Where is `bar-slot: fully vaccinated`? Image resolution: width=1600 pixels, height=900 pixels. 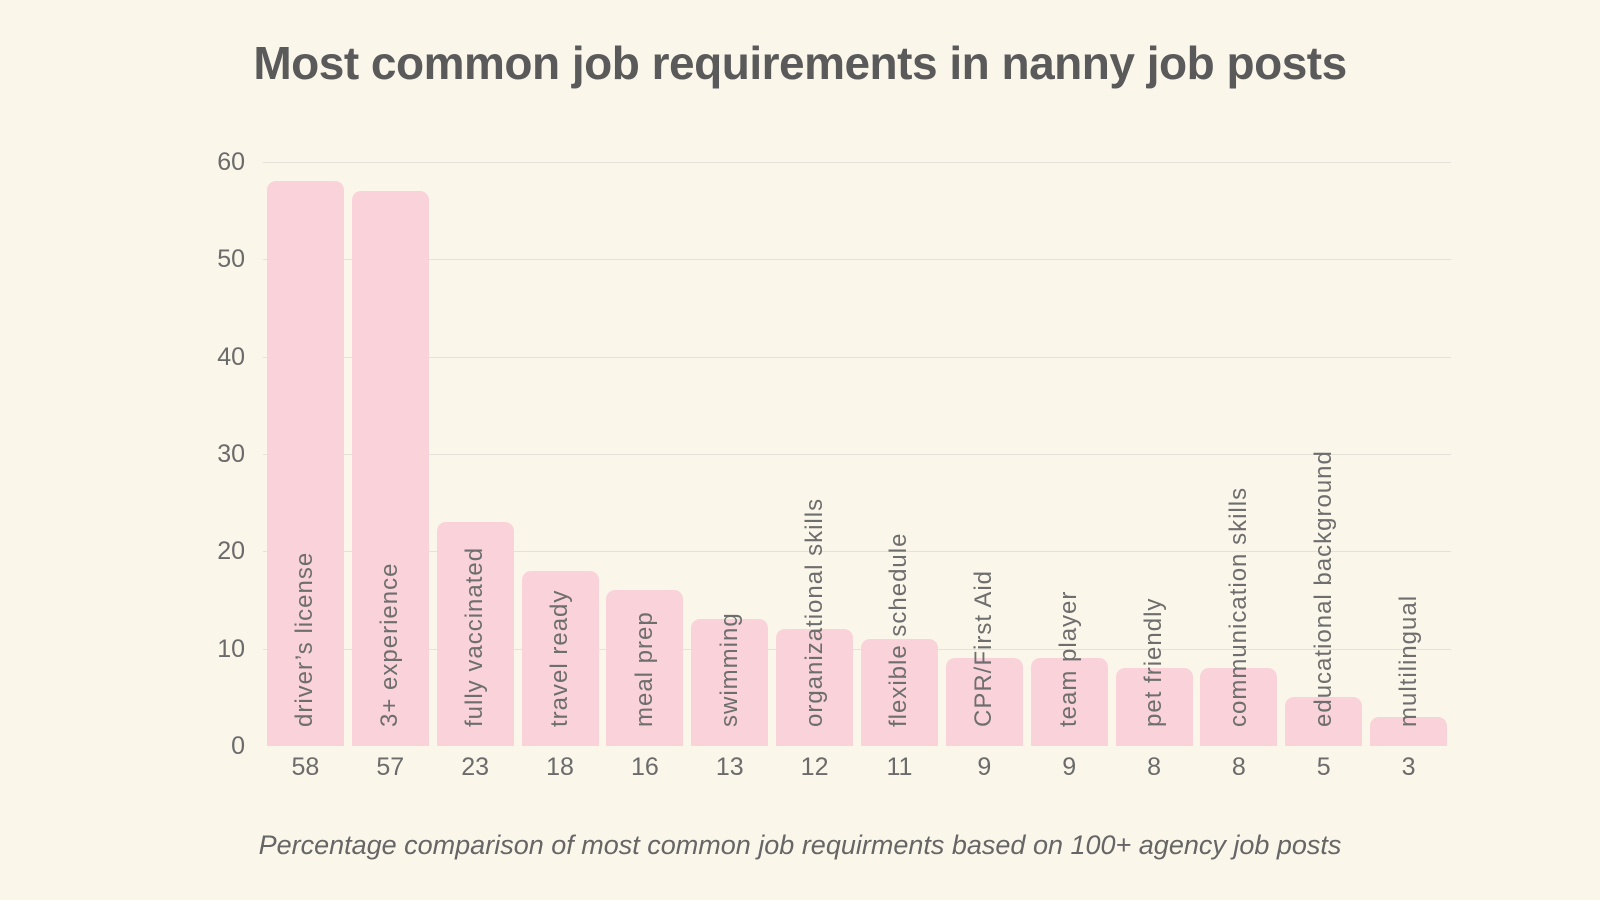 bar-slot: fully vaccinated is located at coordinates (475, 454).